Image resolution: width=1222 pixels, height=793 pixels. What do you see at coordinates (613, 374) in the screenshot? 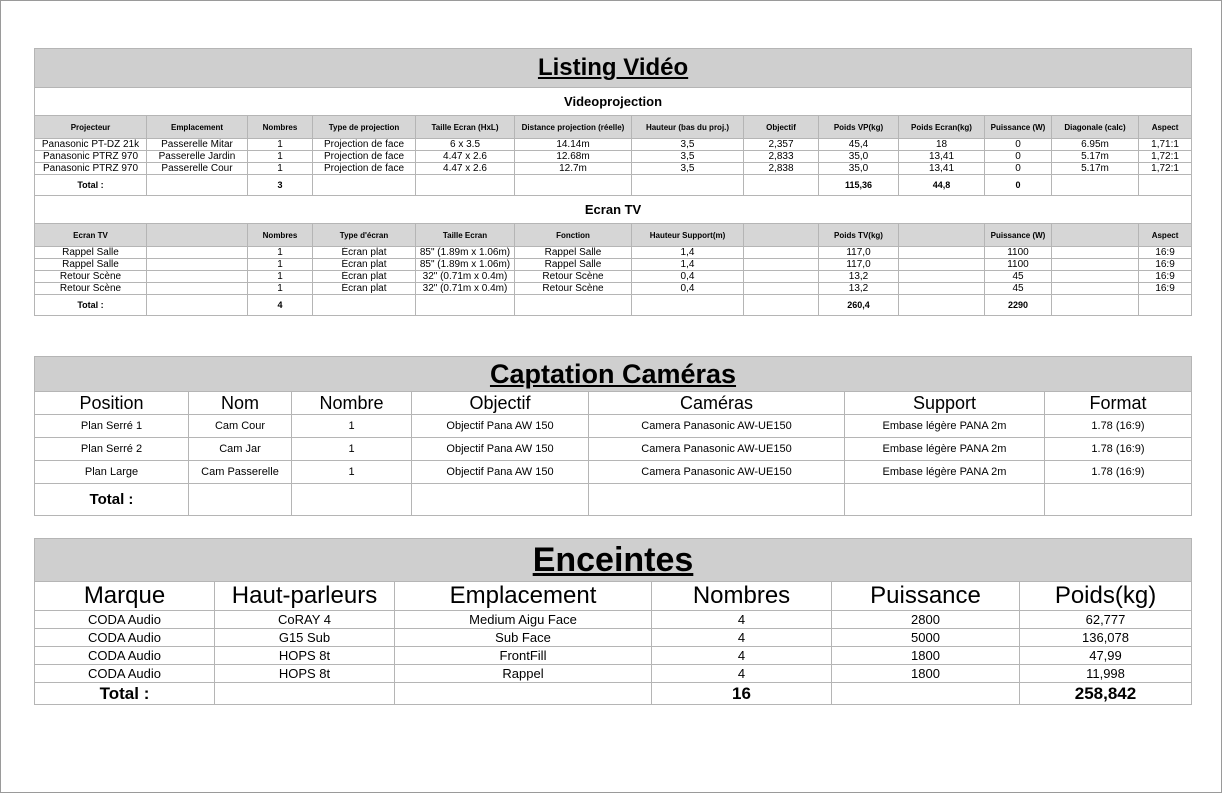
I see `captation-title: Captation Caméras` at bounding box center [613, 374].